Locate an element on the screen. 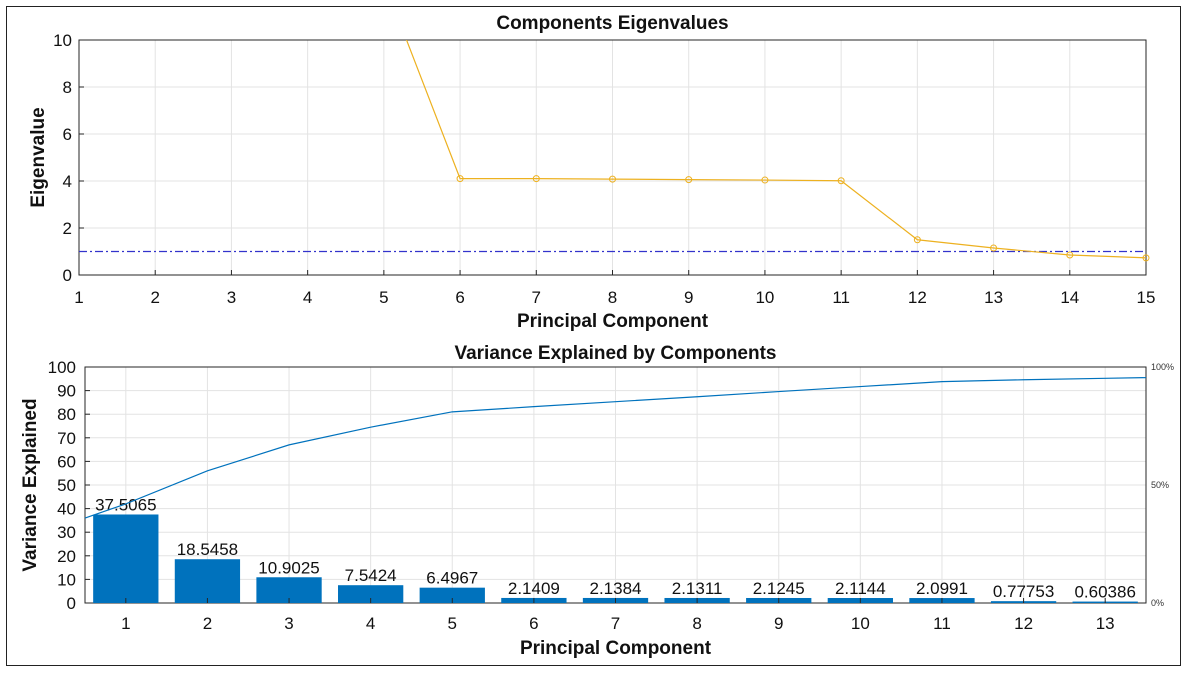  y-tick-label: 80 is located at coordinates (66, 414).